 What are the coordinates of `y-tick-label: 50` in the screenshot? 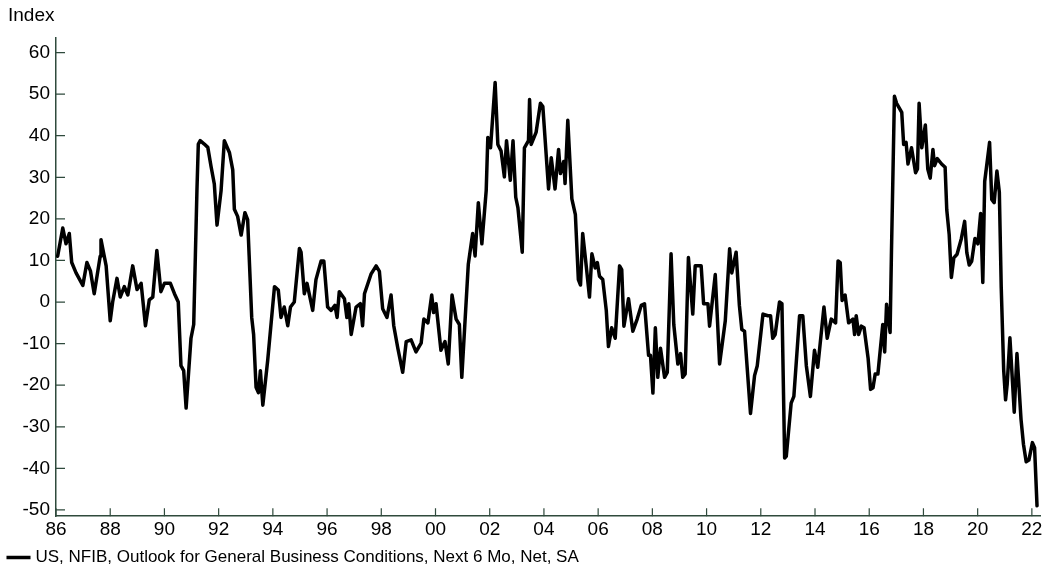 It's located at (39, 93).